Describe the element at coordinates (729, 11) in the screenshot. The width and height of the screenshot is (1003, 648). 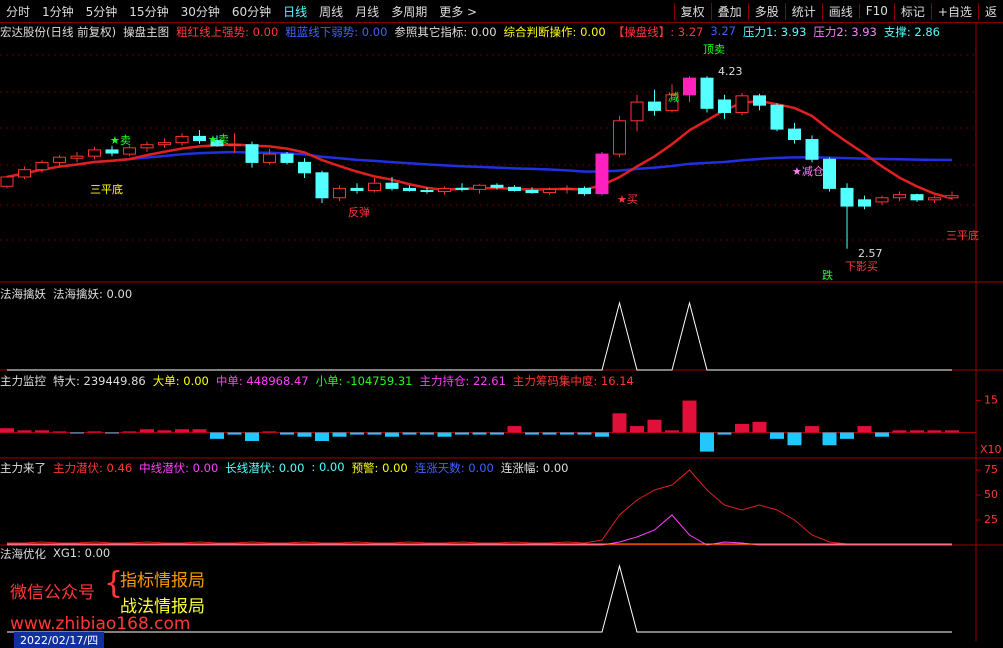
I see `tool-button: 叠加` at that location.